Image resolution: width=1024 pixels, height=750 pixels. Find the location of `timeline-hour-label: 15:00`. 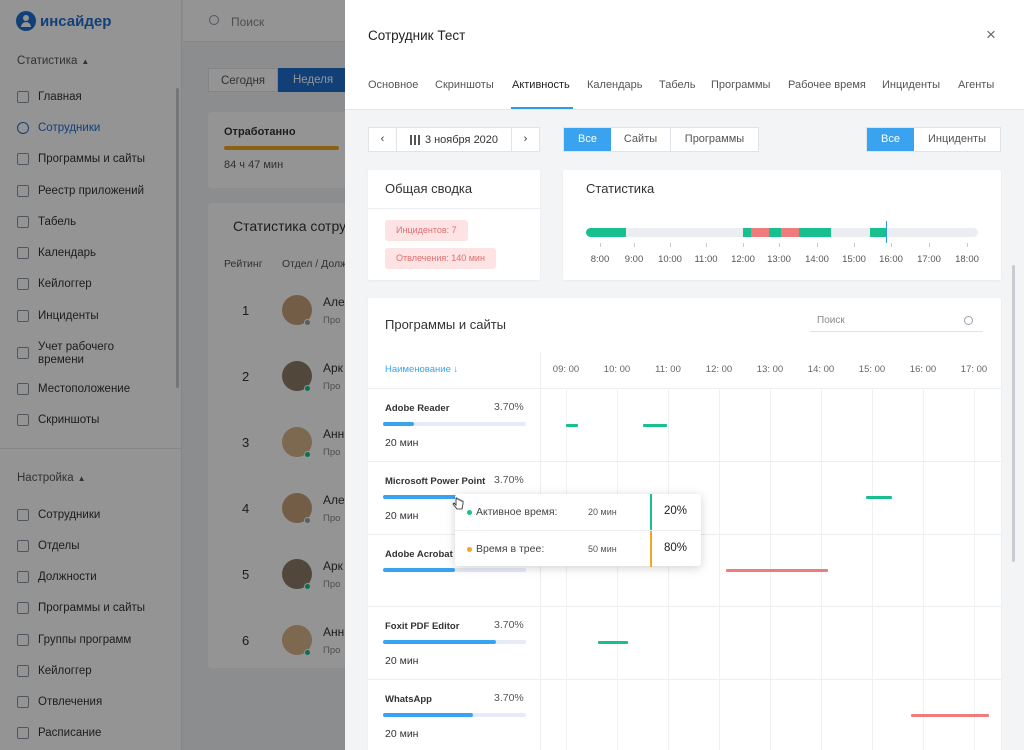

timeline-hour-label: 15:00 is located at coordinates (854, 259).